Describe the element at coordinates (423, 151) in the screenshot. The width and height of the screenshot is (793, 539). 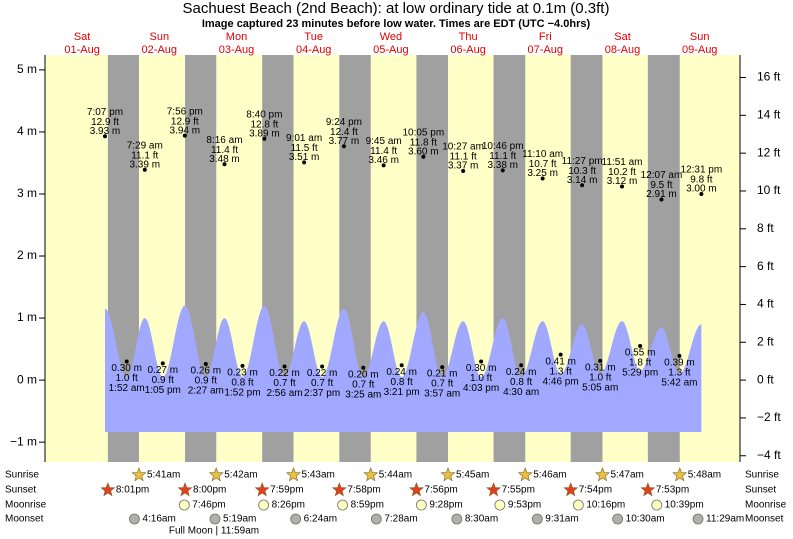
I see `value-label: 3.60 m` at that location.